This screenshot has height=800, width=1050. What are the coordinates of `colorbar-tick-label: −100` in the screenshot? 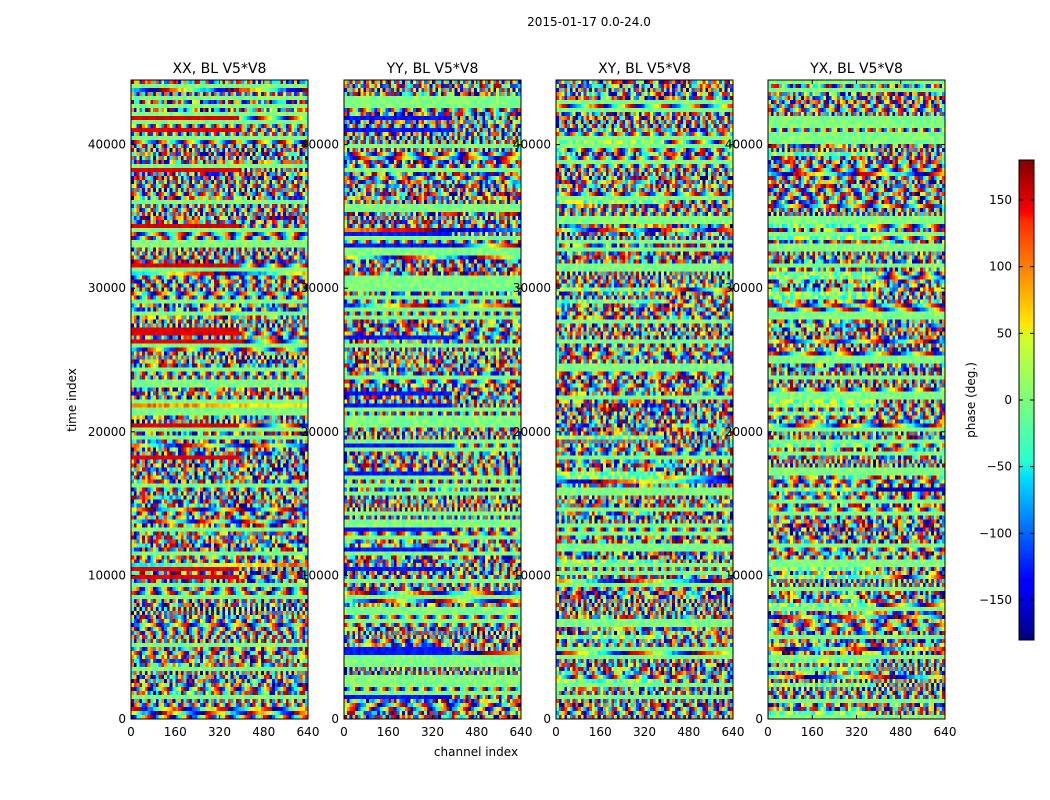 It's located at (995, 533).